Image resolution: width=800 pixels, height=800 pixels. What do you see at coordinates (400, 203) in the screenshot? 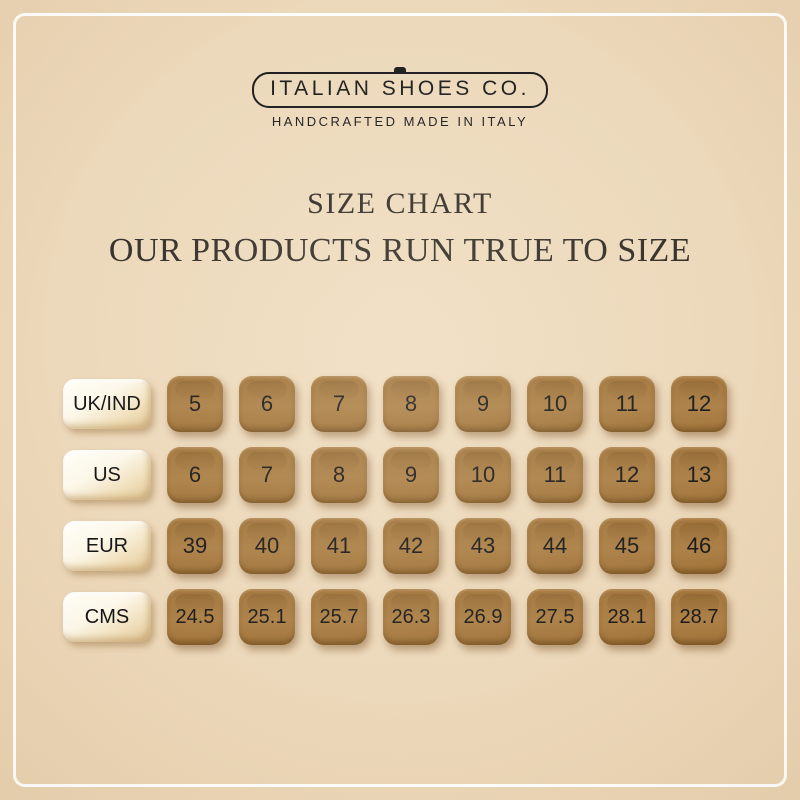
I see `size-chart-title: SIZE CHART` at bounding box center [400, 203].